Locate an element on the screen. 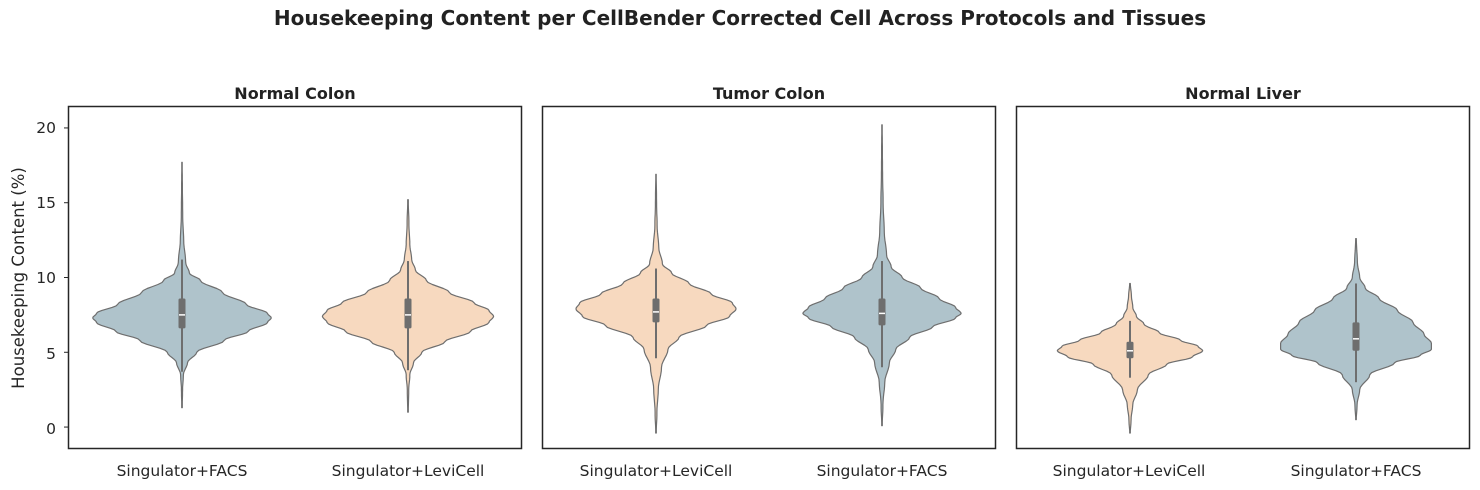  y-tick-label: 0 is located at coordinates (51, 429).